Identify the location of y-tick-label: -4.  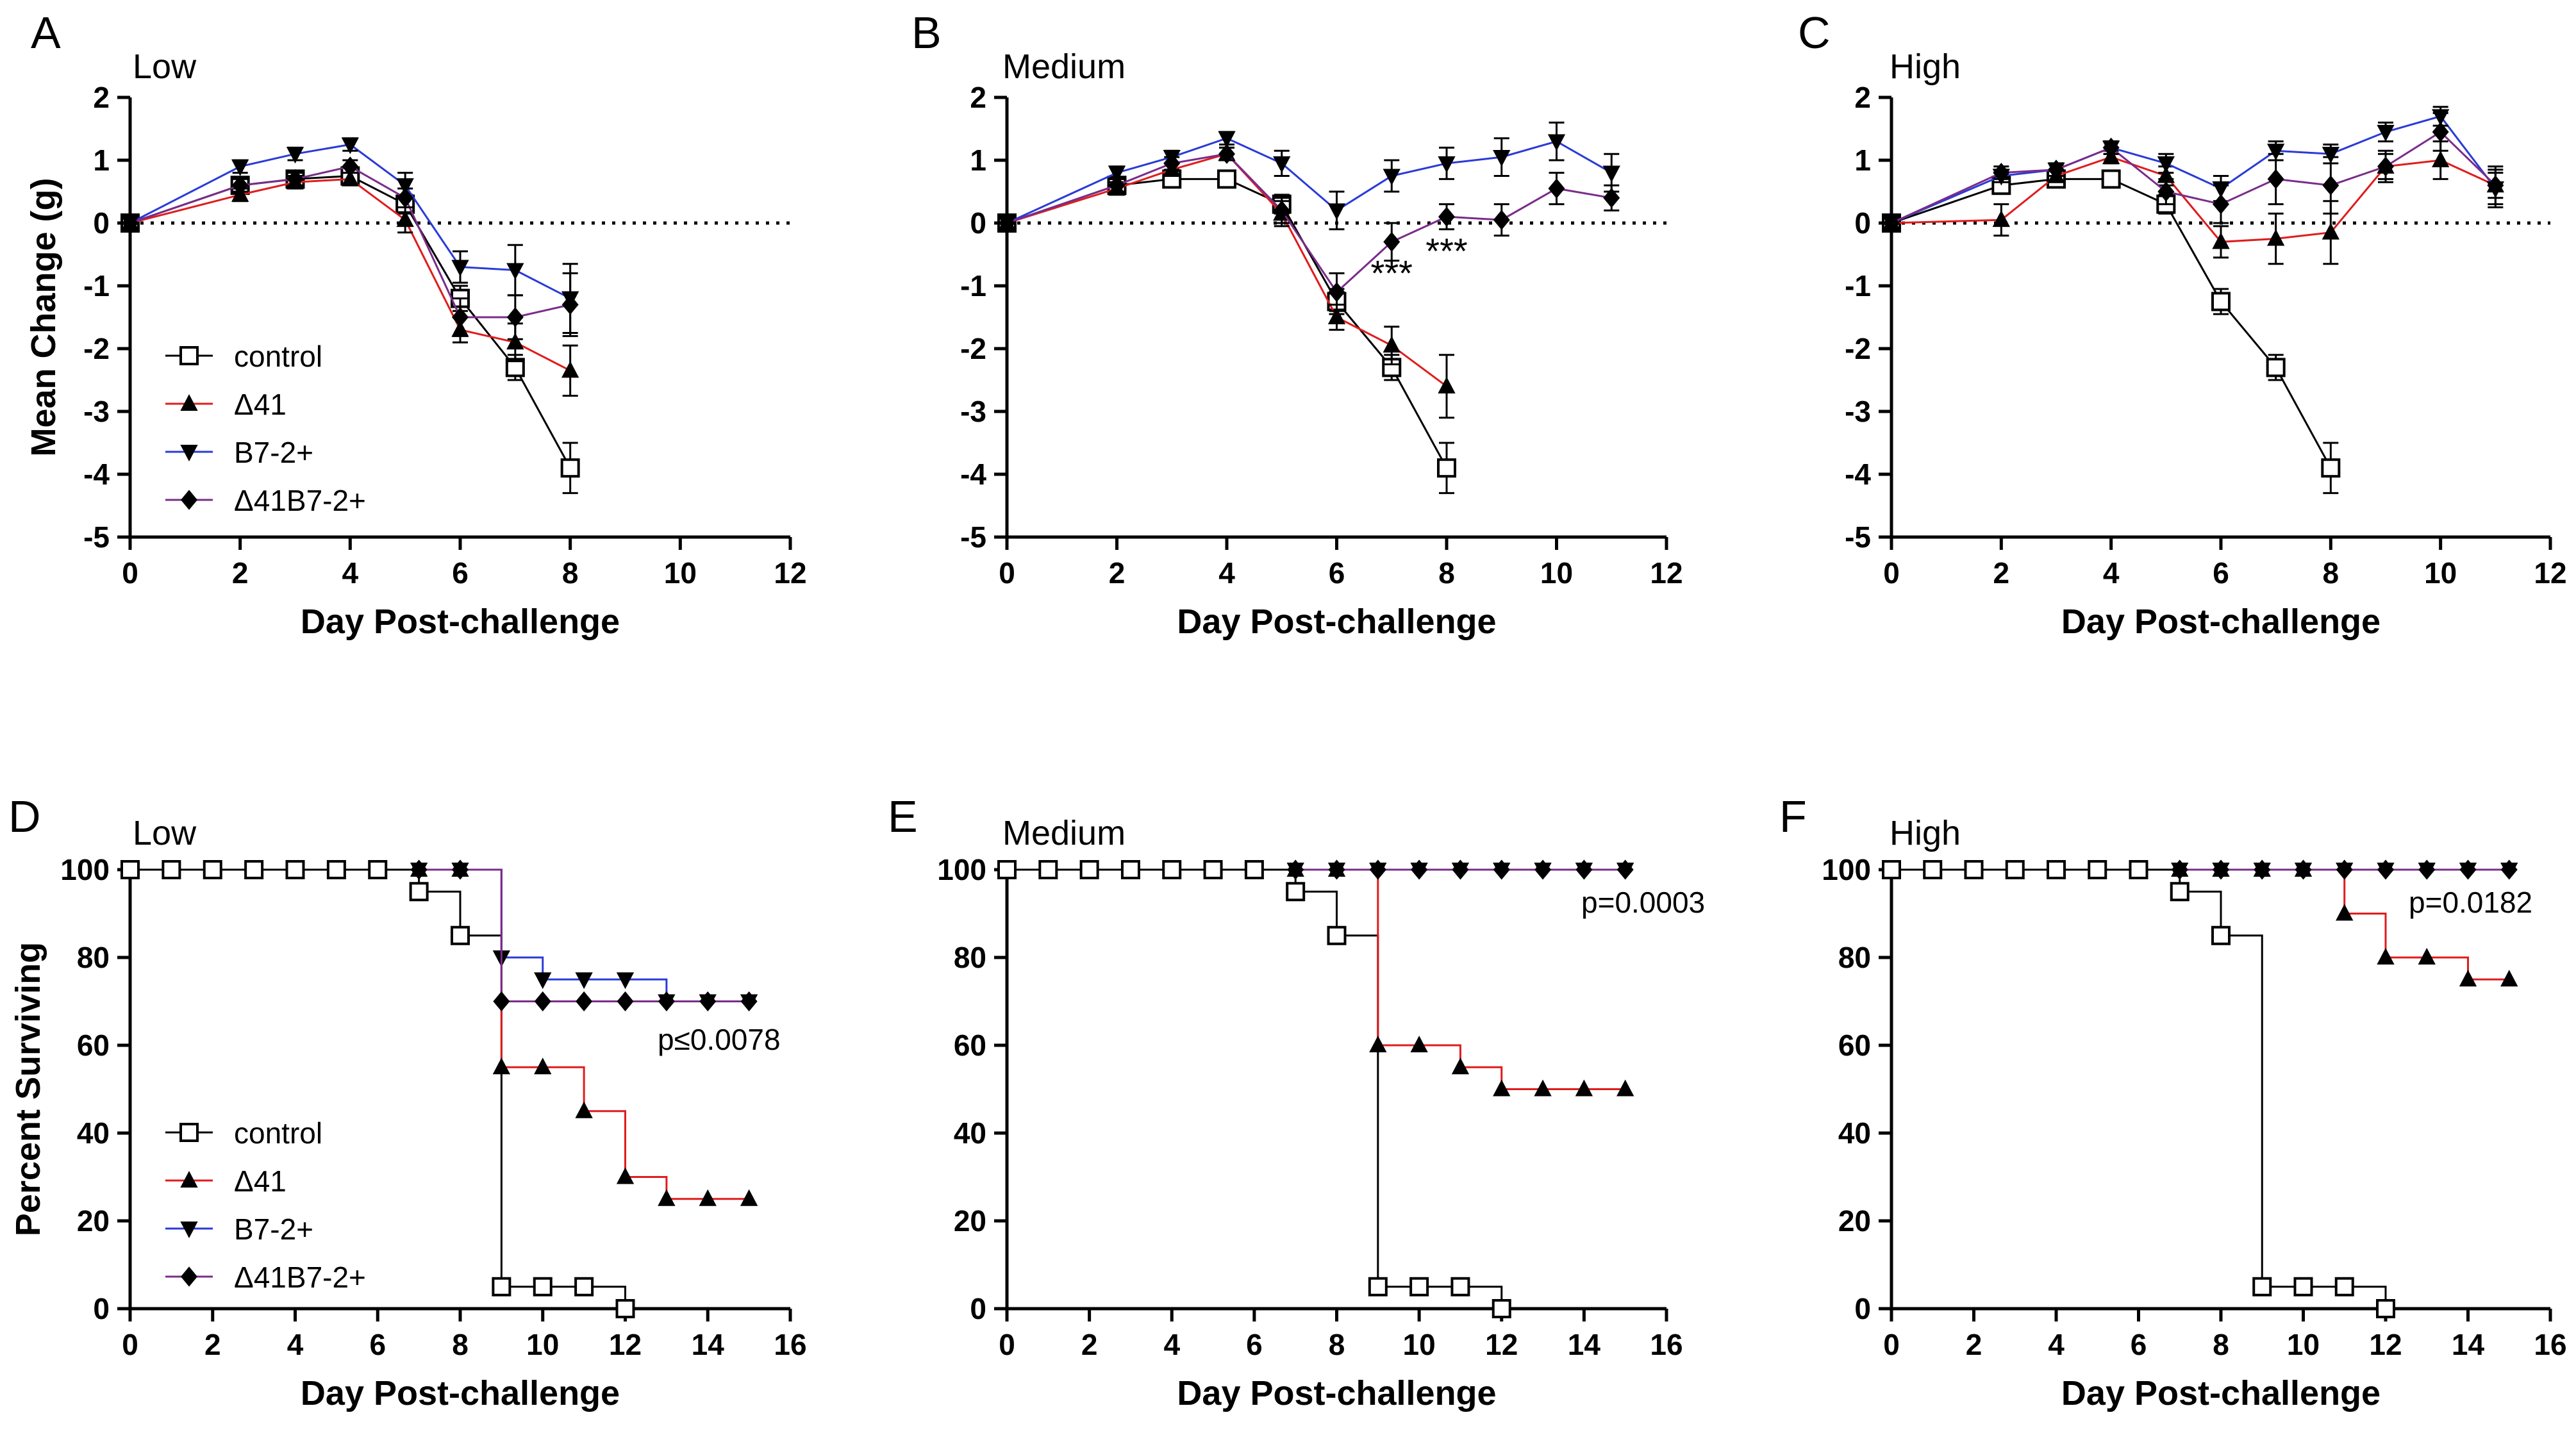
(1858, 474).